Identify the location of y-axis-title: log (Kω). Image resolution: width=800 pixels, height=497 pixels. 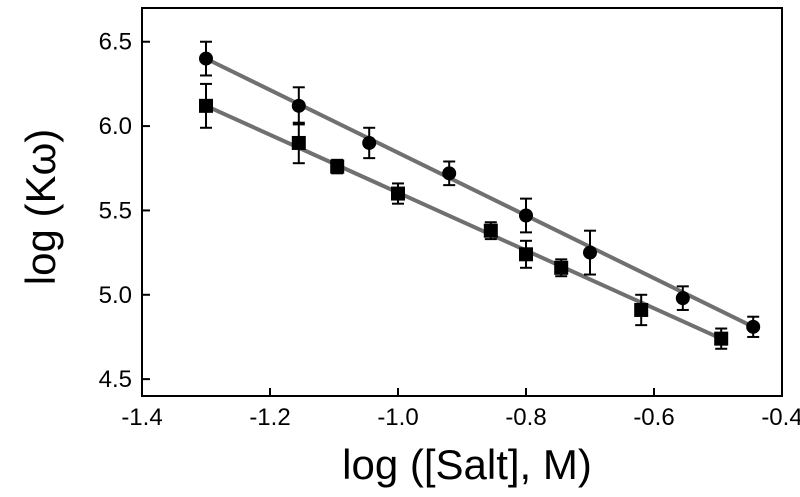
(40, 207).